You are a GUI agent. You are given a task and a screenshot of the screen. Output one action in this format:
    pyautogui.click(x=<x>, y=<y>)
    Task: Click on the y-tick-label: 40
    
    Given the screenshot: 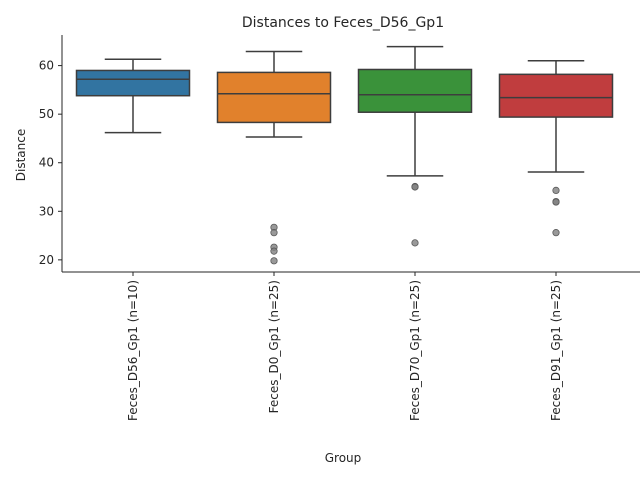 What is the action you would take?
    pyautogui.click(x=46, y=163)
    